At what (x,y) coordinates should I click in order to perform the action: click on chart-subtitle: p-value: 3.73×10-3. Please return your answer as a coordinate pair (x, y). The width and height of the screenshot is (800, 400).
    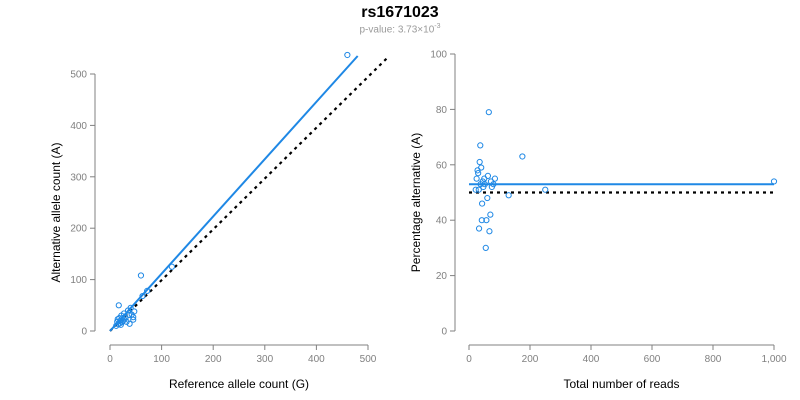
    Looking at the image, I should click on (400, 29).